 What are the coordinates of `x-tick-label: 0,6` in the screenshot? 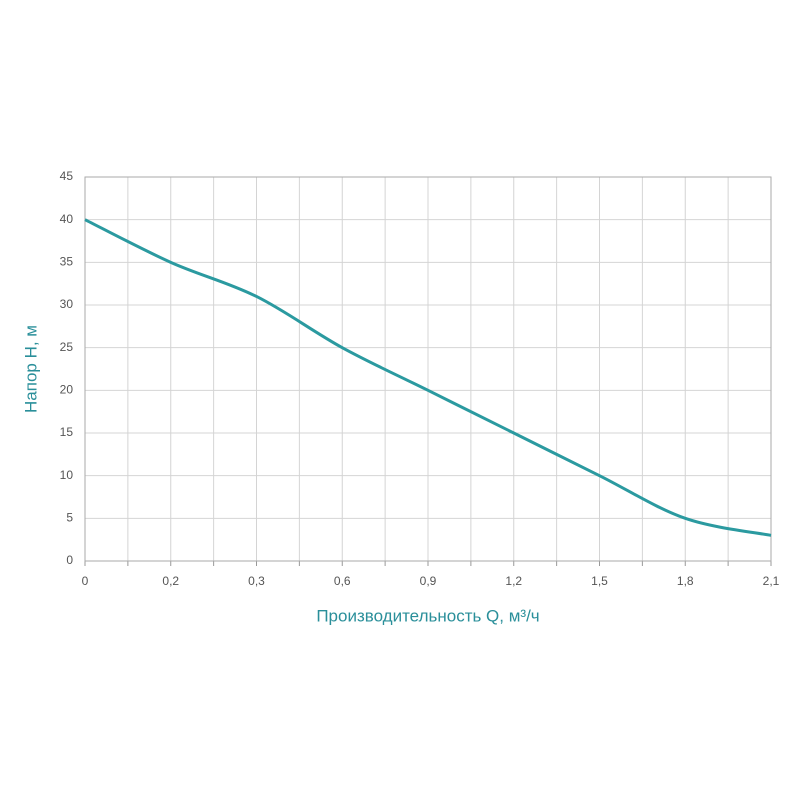 It's located at (342, 581).